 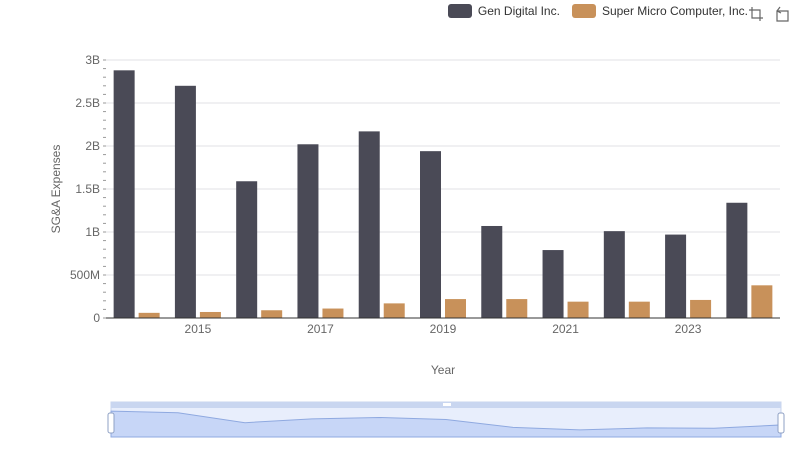 I want to click on data-zoom-slider, so click(x=446, y=419).